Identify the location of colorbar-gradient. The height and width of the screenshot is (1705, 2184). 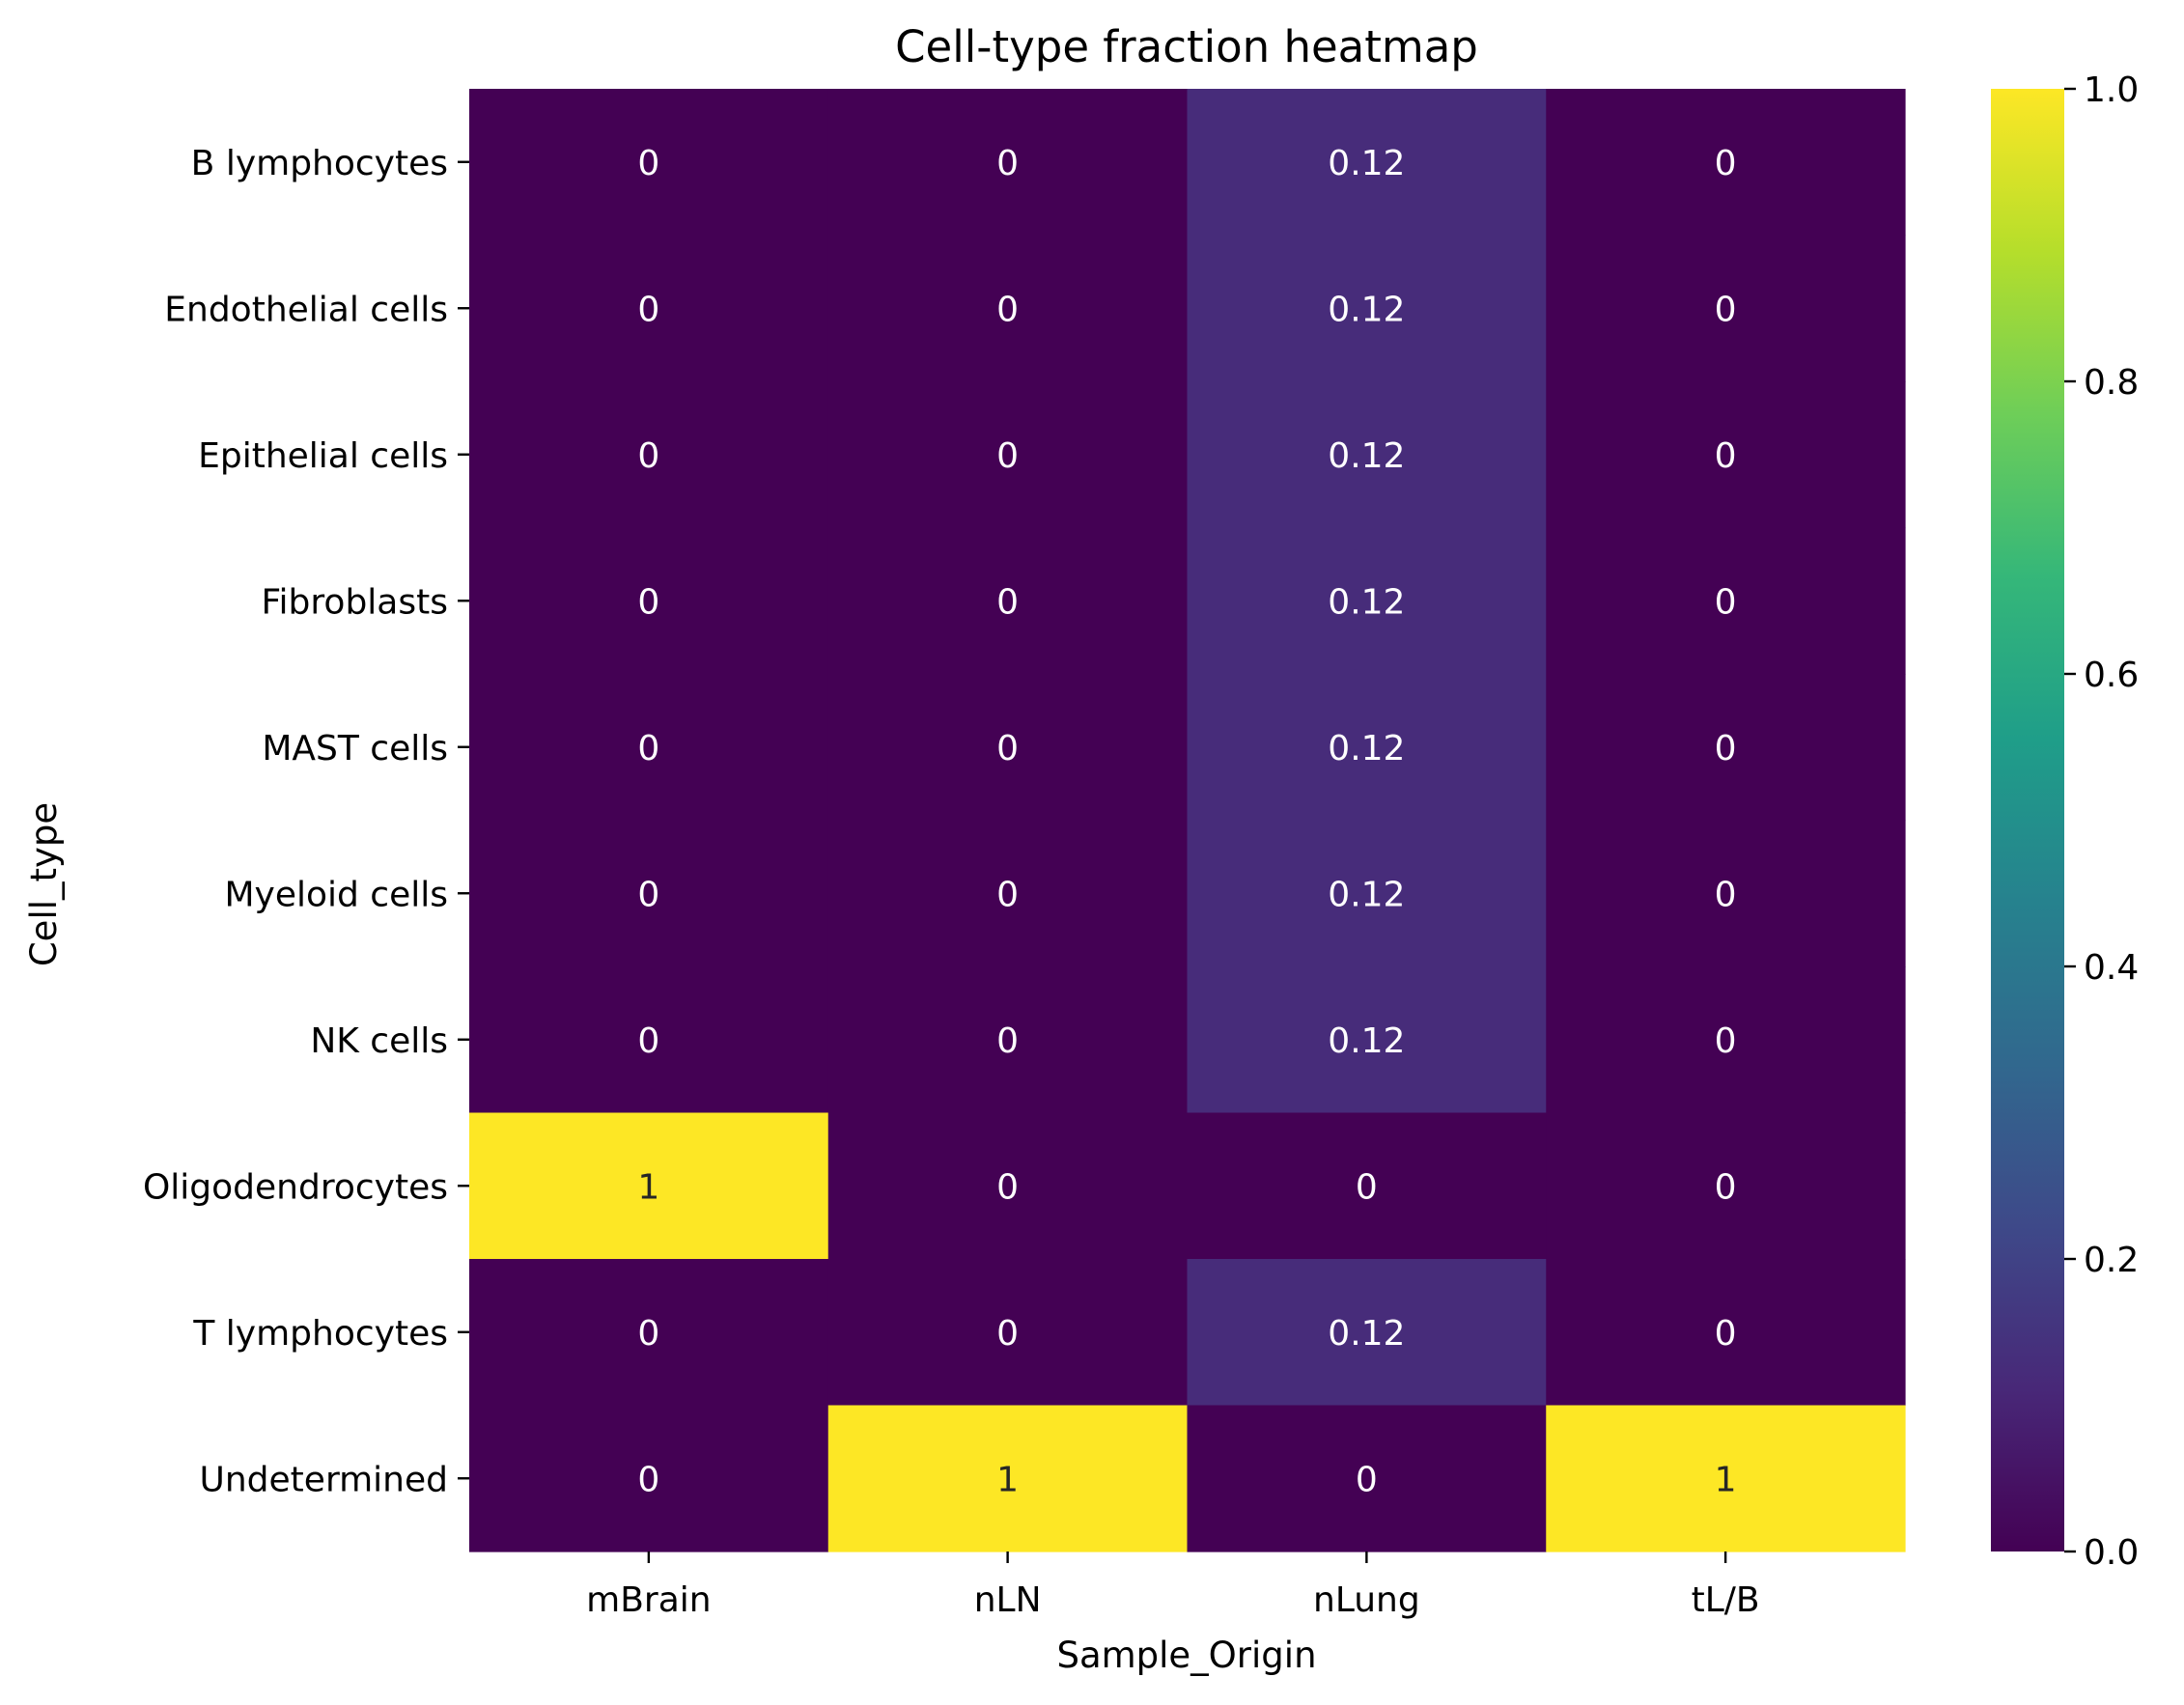
(2028, 820).